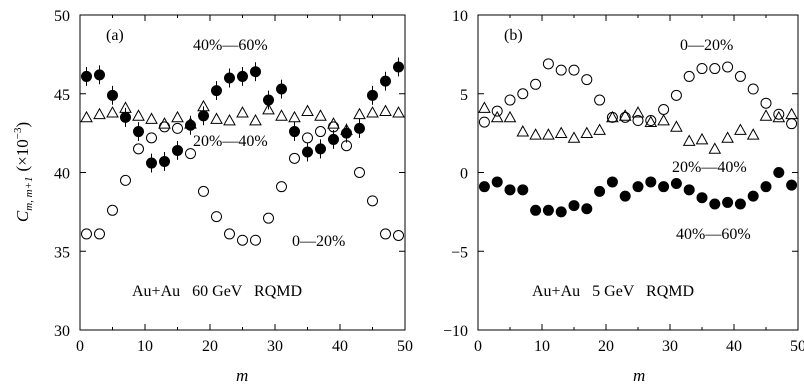  Describe the element at coordinates (709, 167) in the screenshot. I see `panel-b-series-label-20-40: 20%—40%` at that location.